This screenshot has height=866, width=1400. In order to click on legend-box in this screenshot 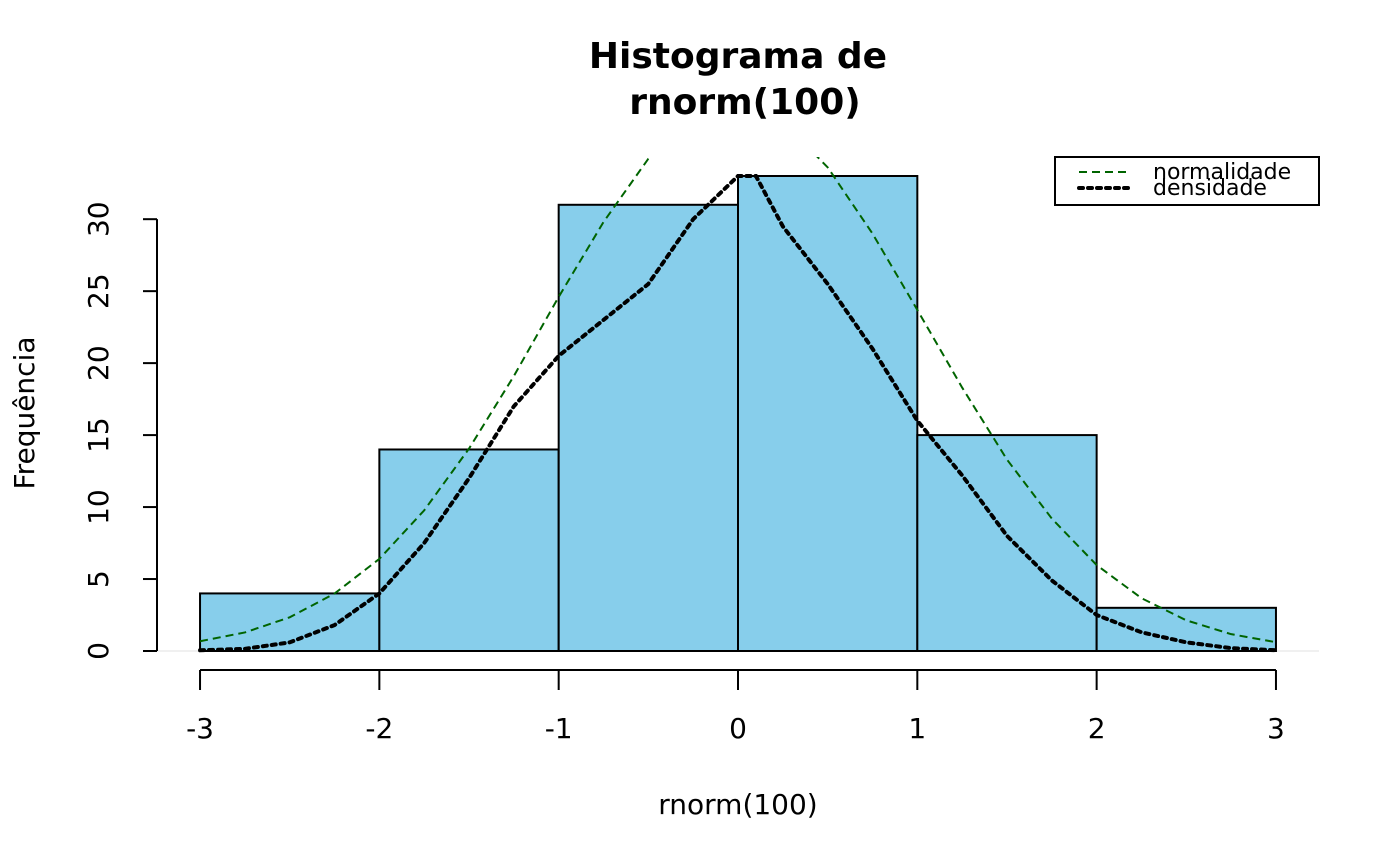, I will do `click(1187, 181)`.